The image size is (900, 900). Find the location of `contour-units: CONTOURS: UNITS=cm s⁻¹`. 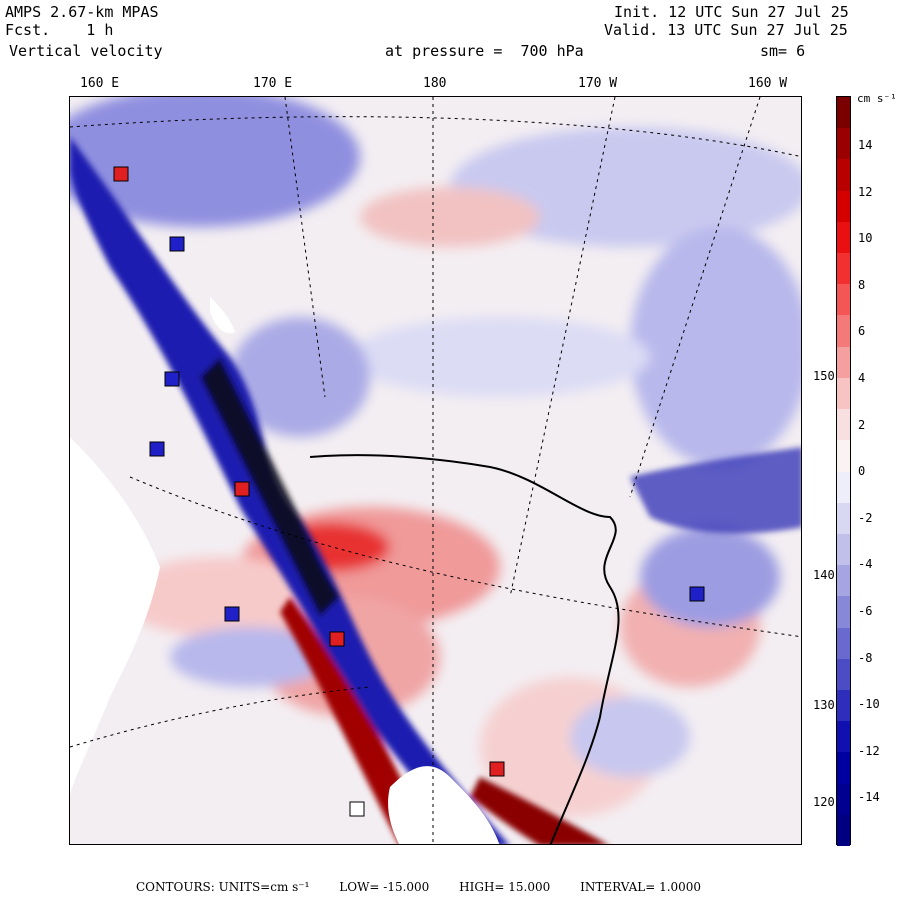

contour-units: CONTOURS: UNITS=cm s⁻¹ is located at coordinates (223, 887).